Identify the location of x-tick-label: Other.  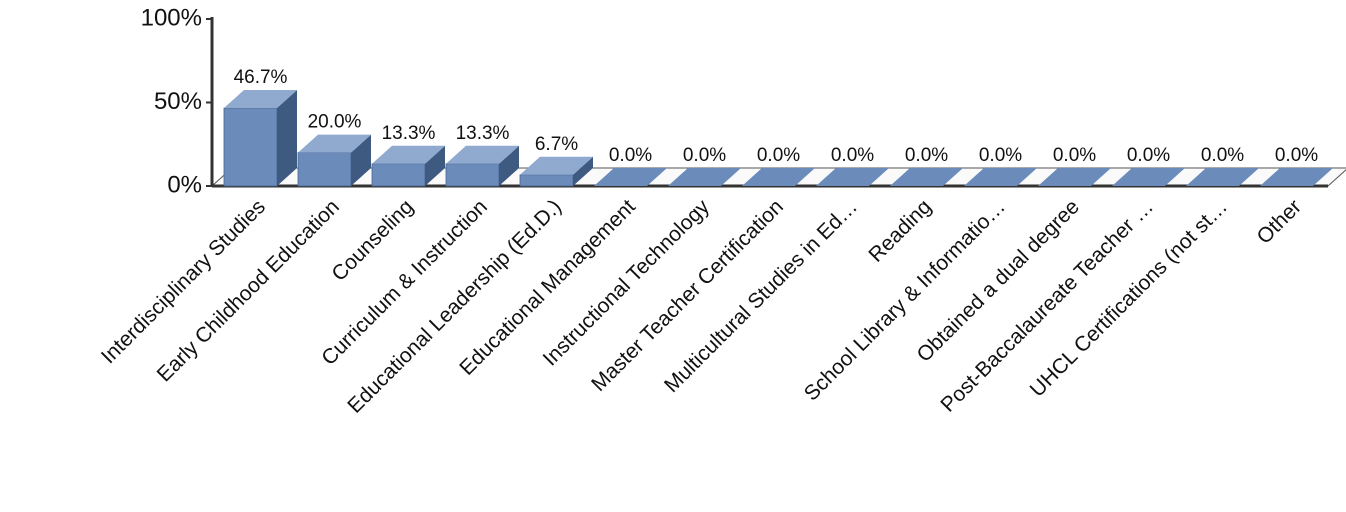
(1279, 221).